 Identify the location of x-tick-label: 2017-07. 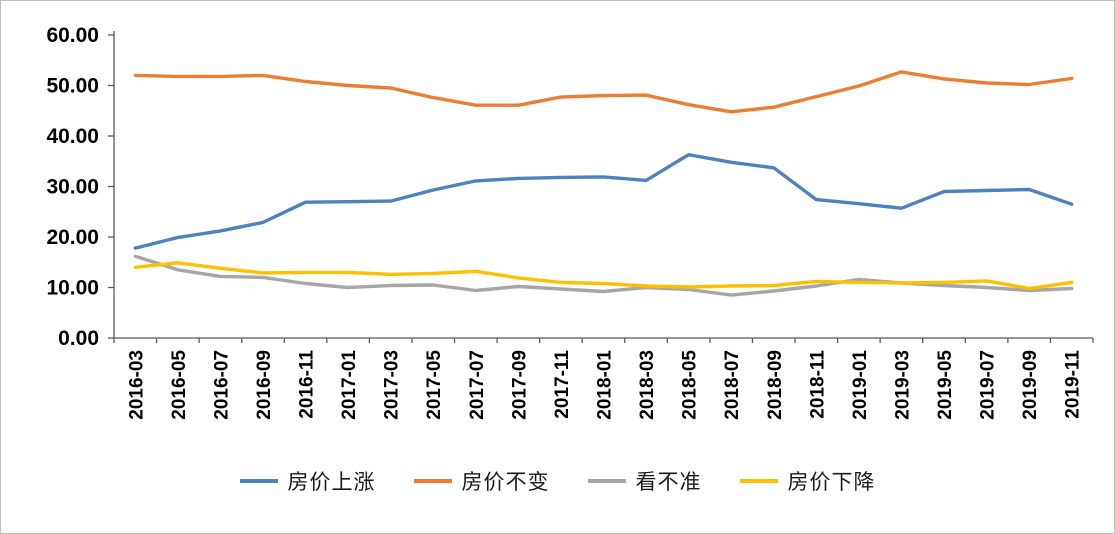
(477, 385).